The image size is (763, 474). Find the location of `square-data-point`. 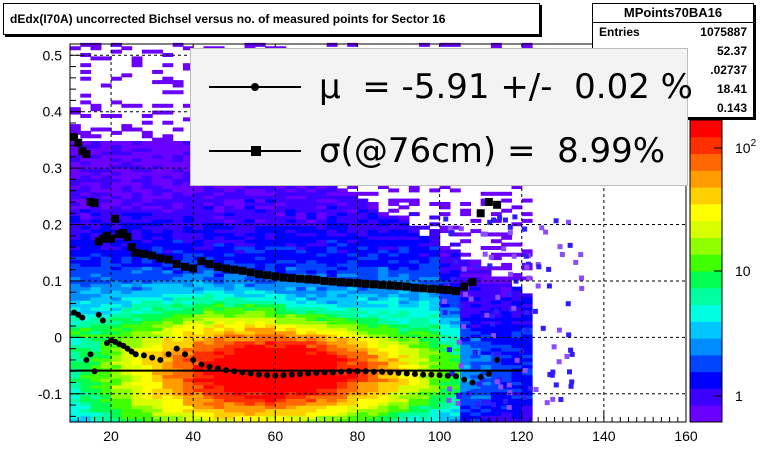

square-data-point is located at coordinates (398, 286).